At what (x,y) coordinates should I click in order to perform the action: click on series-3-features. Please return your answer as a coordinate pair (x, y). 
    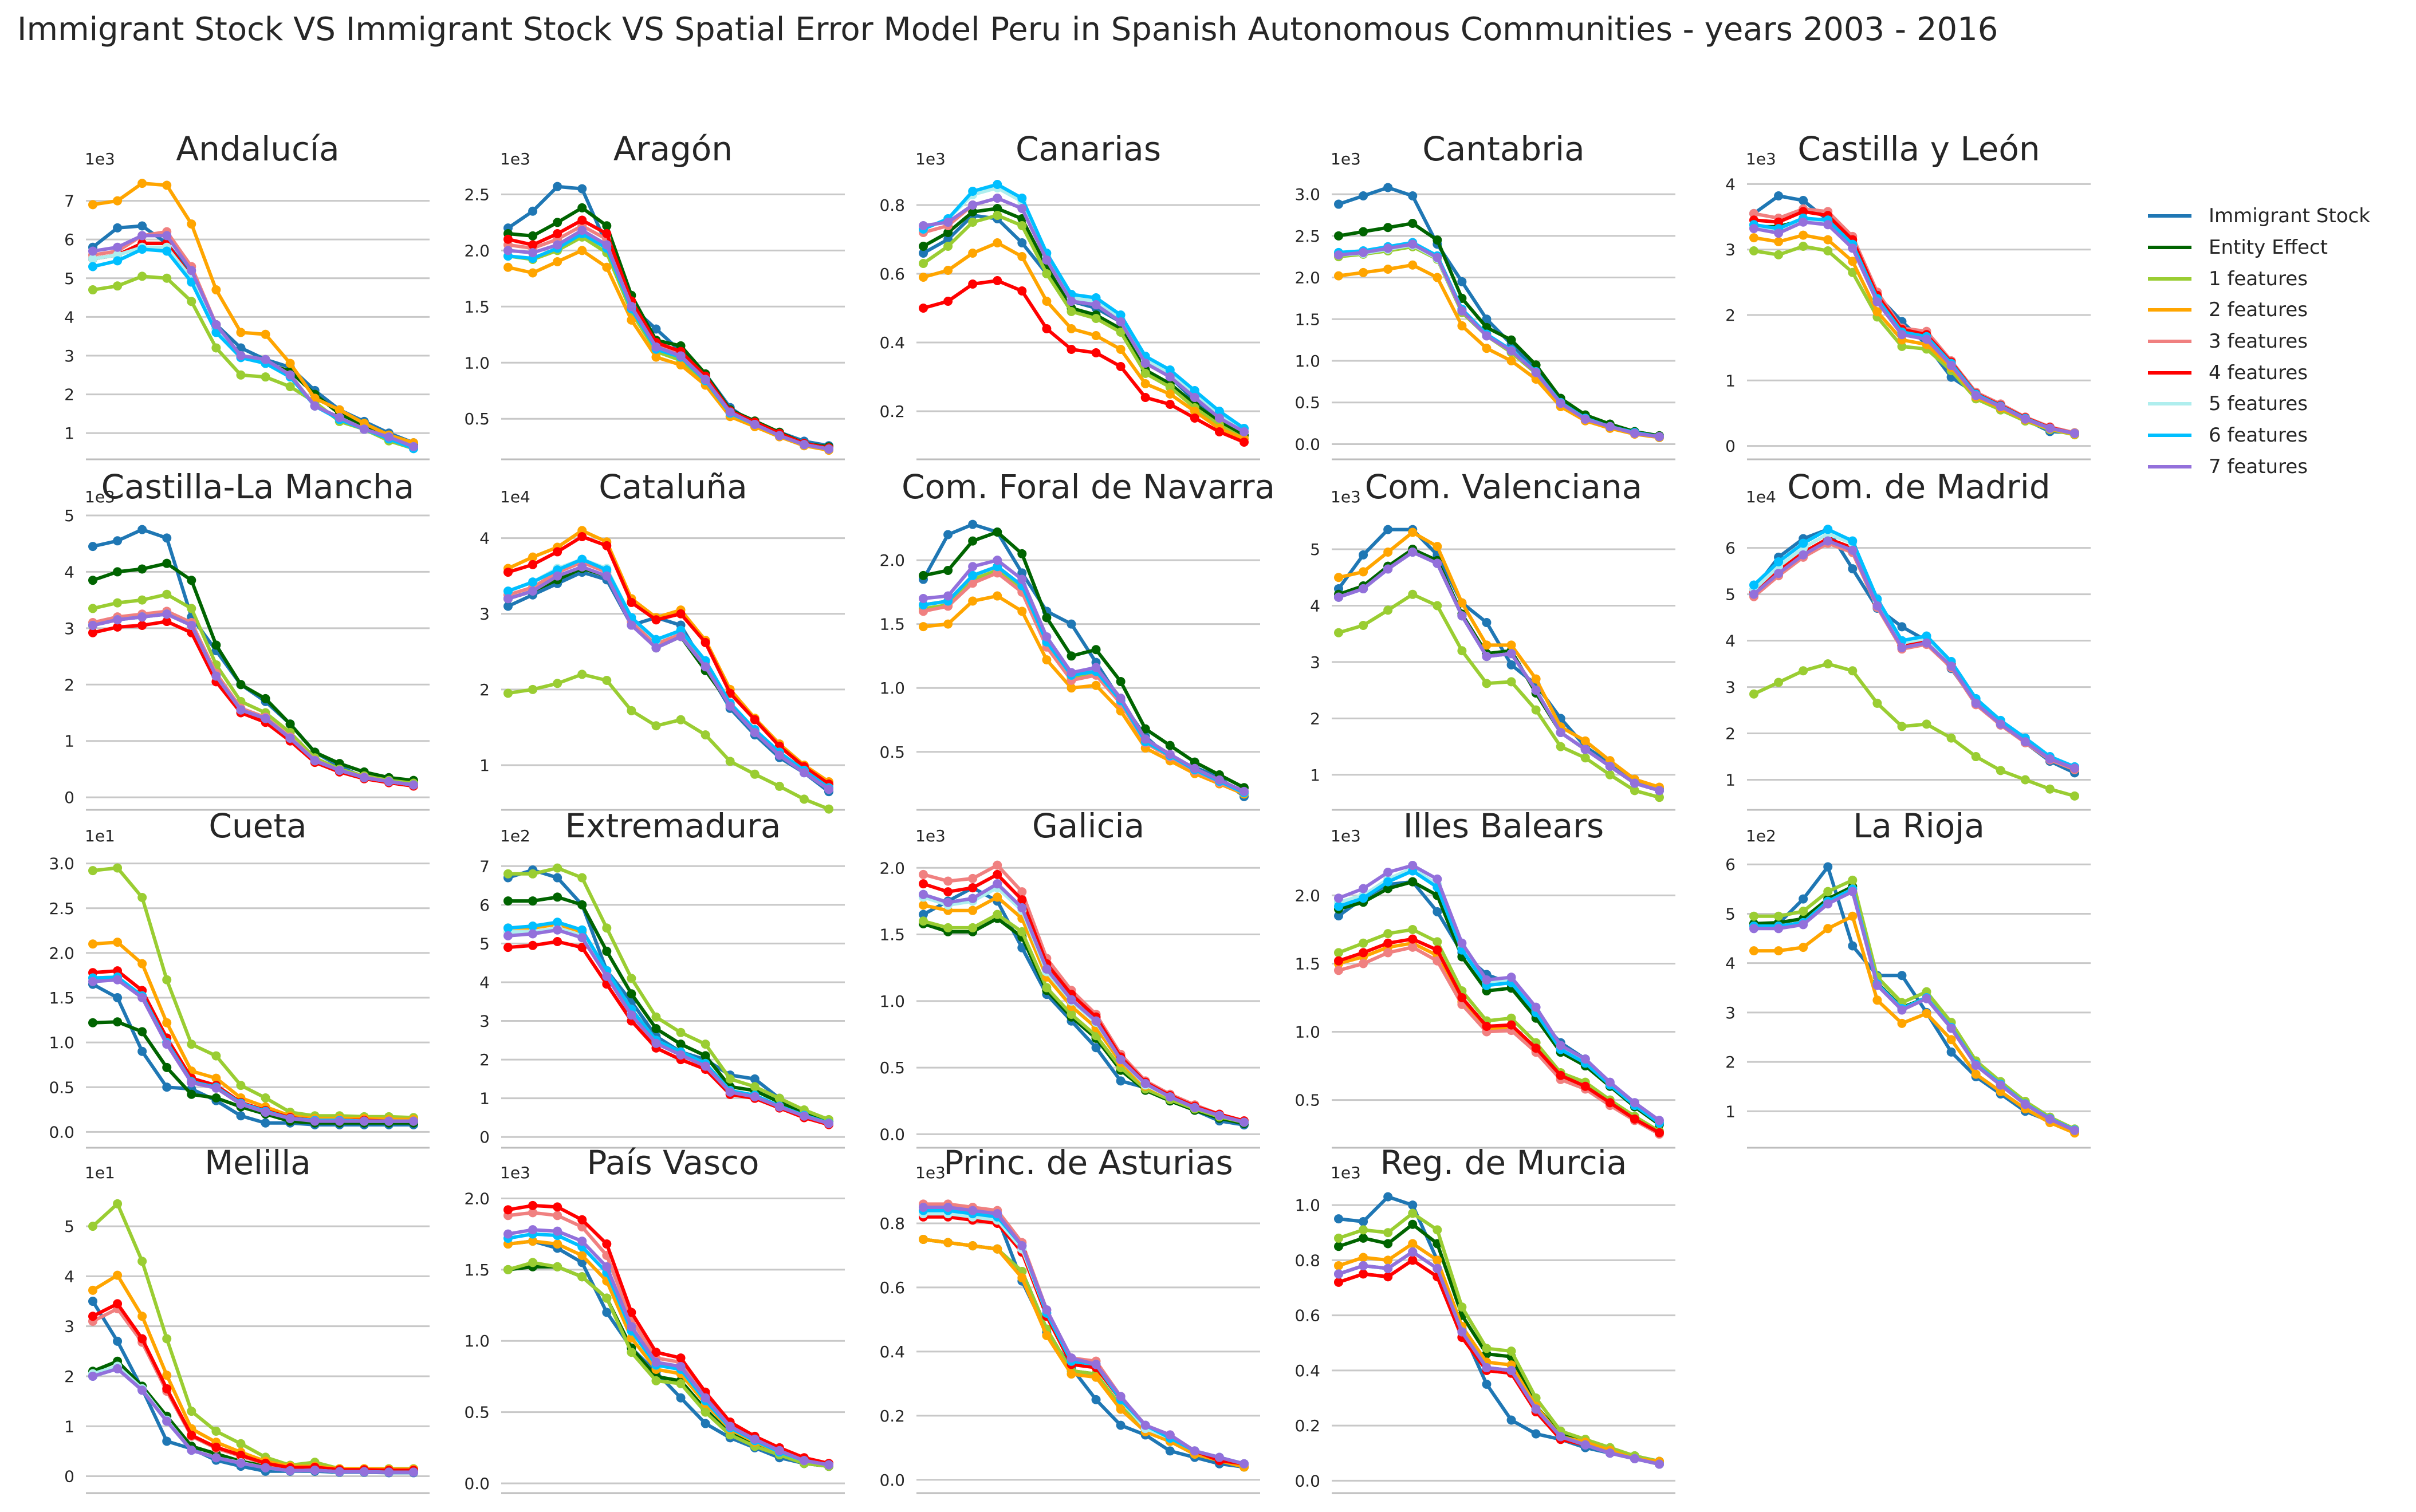
    Looking at the image, I should click on (1499, 1040).